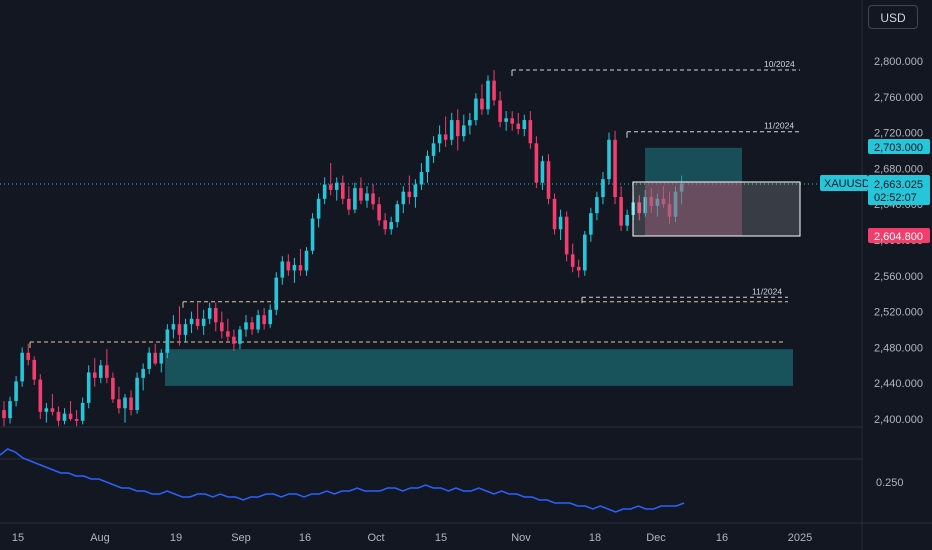 The width and height of the screenshot is (932, 550). What do you see at coordinates (895, 198) in the screenshot?
I see `countdown-label: 02:52:07` at bounding box center [895, 198].